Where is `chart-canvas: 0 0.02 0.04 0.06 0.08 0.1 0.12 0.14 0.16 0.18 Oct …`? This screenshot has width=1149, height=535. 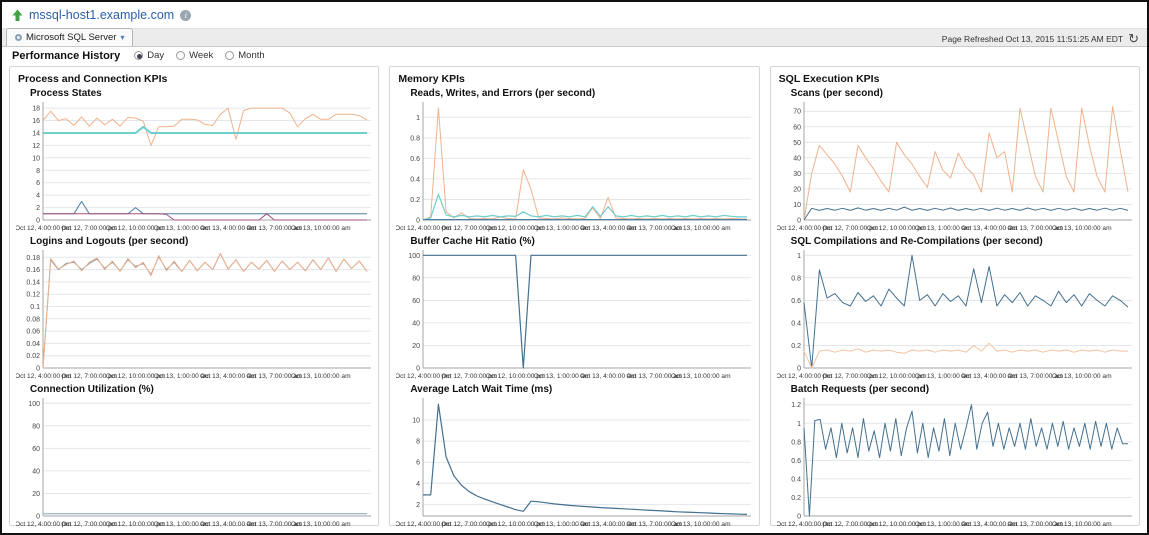
chart-canvas: 0 0.02 0.04 0.06 0.08 0.1 0.12 0.14 0.16 0.18 Oct … is located at coordinates (193, 314).